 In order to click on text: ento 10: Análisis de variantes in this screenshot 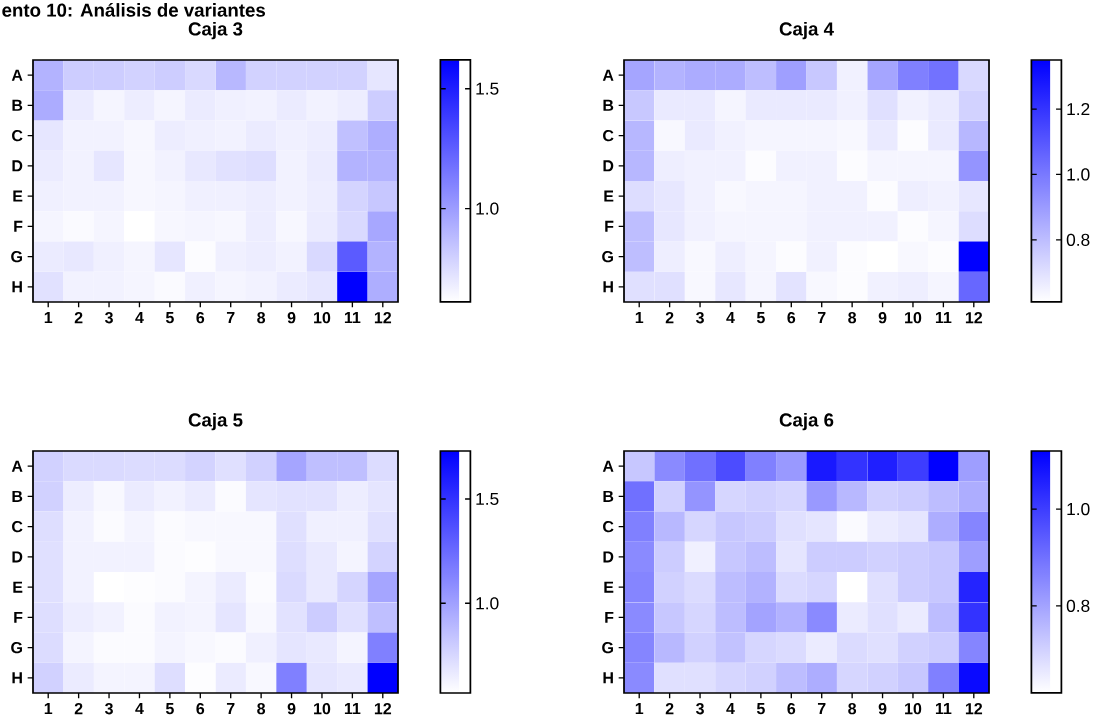, I will do `click(134, 9)`.